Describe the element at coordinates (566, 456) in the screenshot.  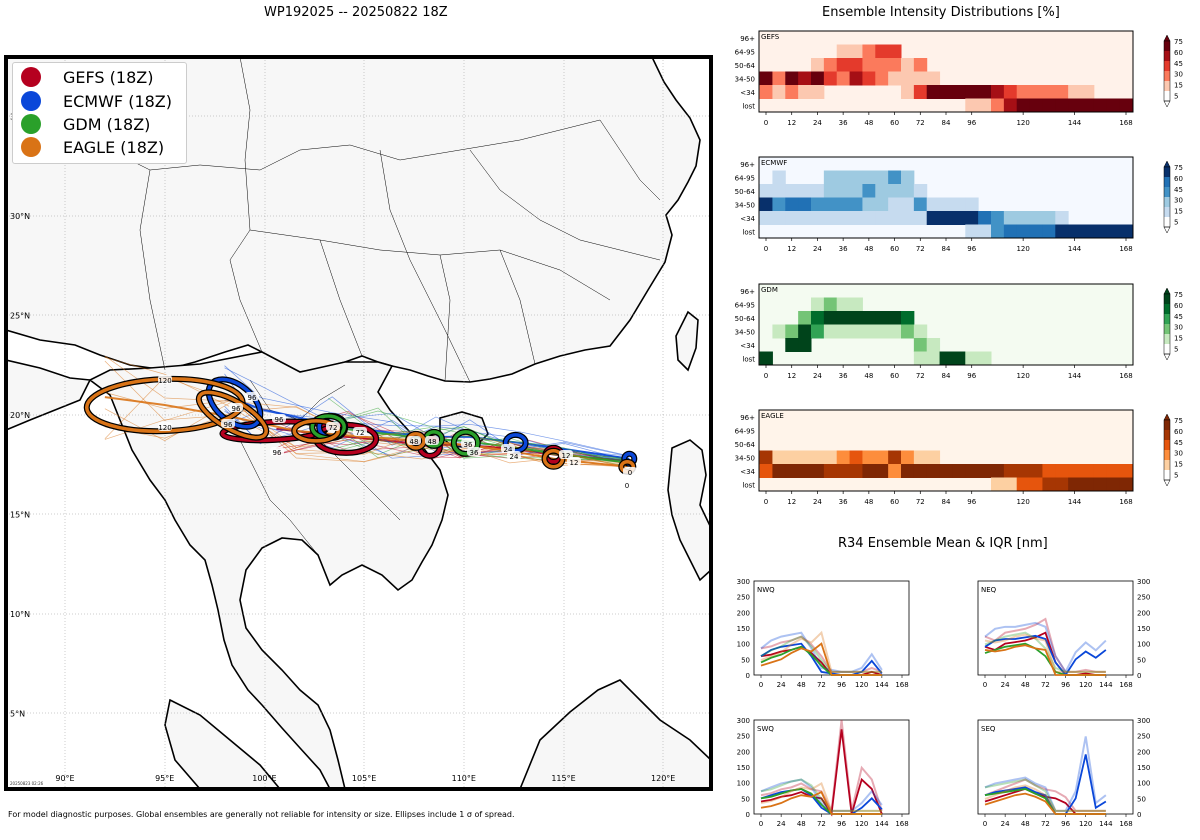
I see `hour-label: 12` at that location.